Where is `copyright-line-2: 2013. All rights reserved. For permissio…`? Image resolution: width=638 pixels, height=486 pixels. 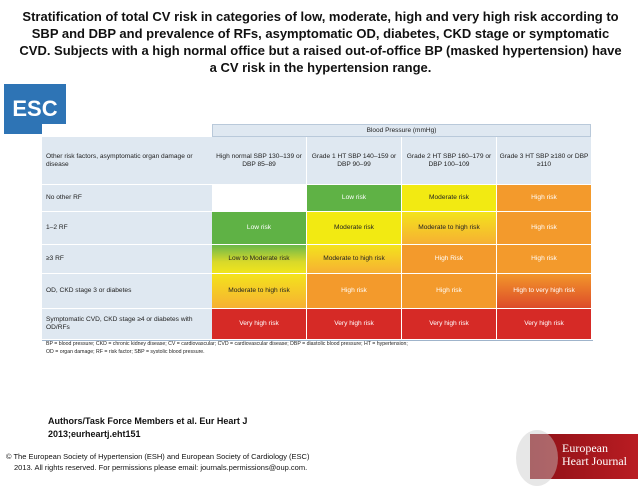 copyright-line-2: 2013. All rights reserved. For permissio… is located at coordinates (161, 467).